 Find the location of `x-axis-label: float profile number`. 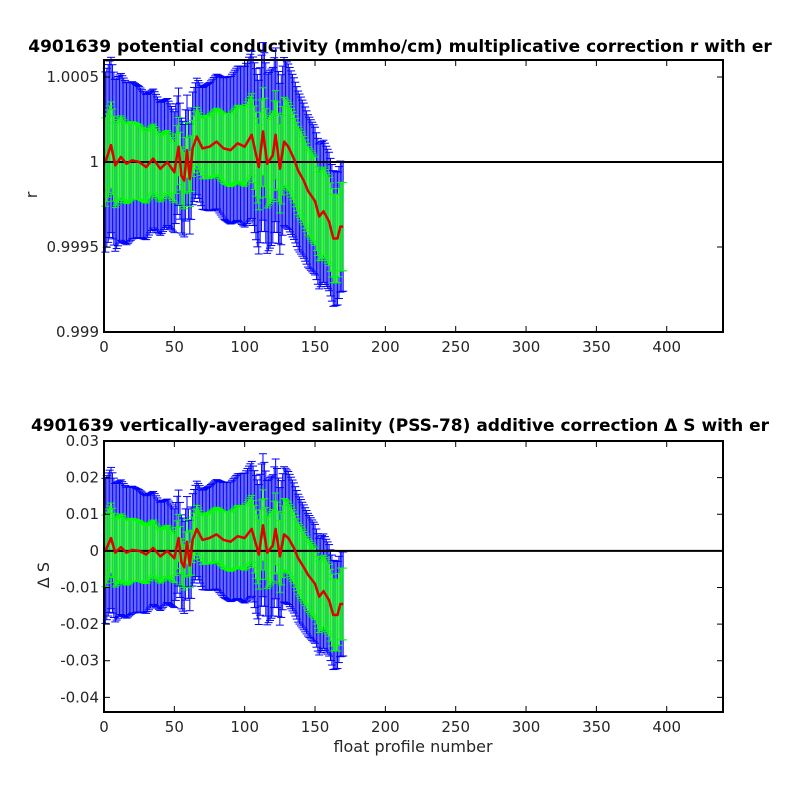

x-axis-label: float profile number is located at coordinates (413, 746).